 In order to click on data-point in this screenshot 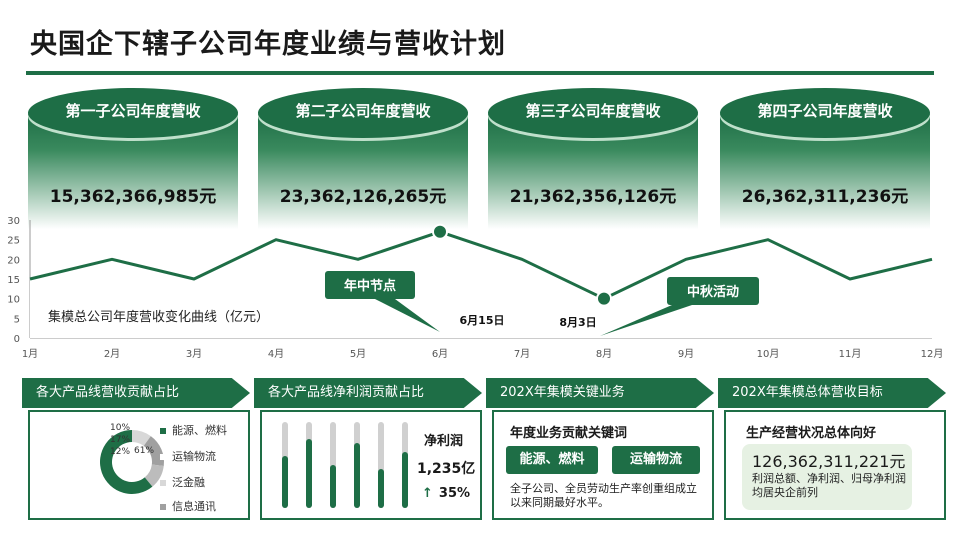, I will do `click(440, 231)`.